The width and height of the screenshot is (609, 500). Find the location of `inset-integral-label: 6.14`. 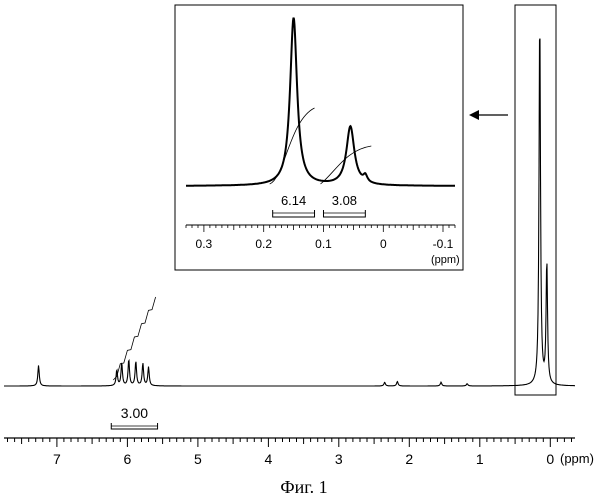

inset-integral-label: 6.14 is located at coordinates (293, 200).